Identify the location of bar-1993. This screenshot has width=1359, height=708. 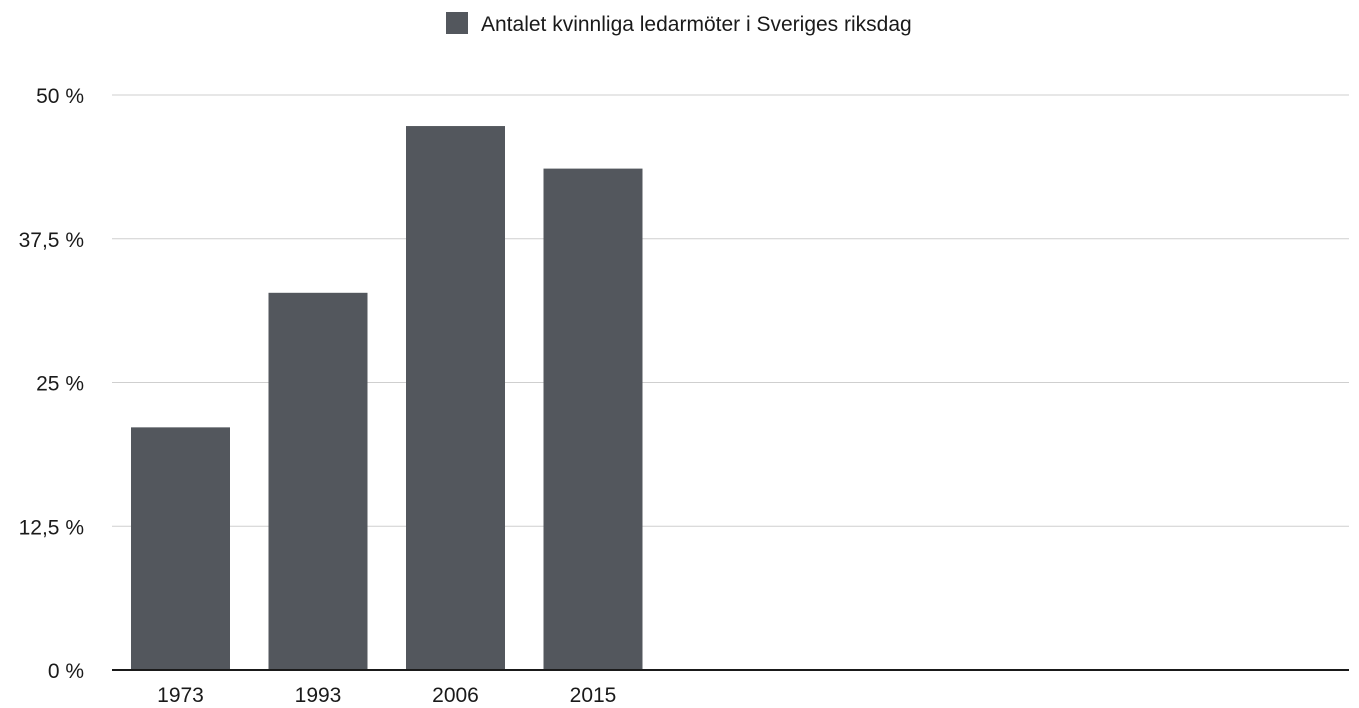
(318, 481).